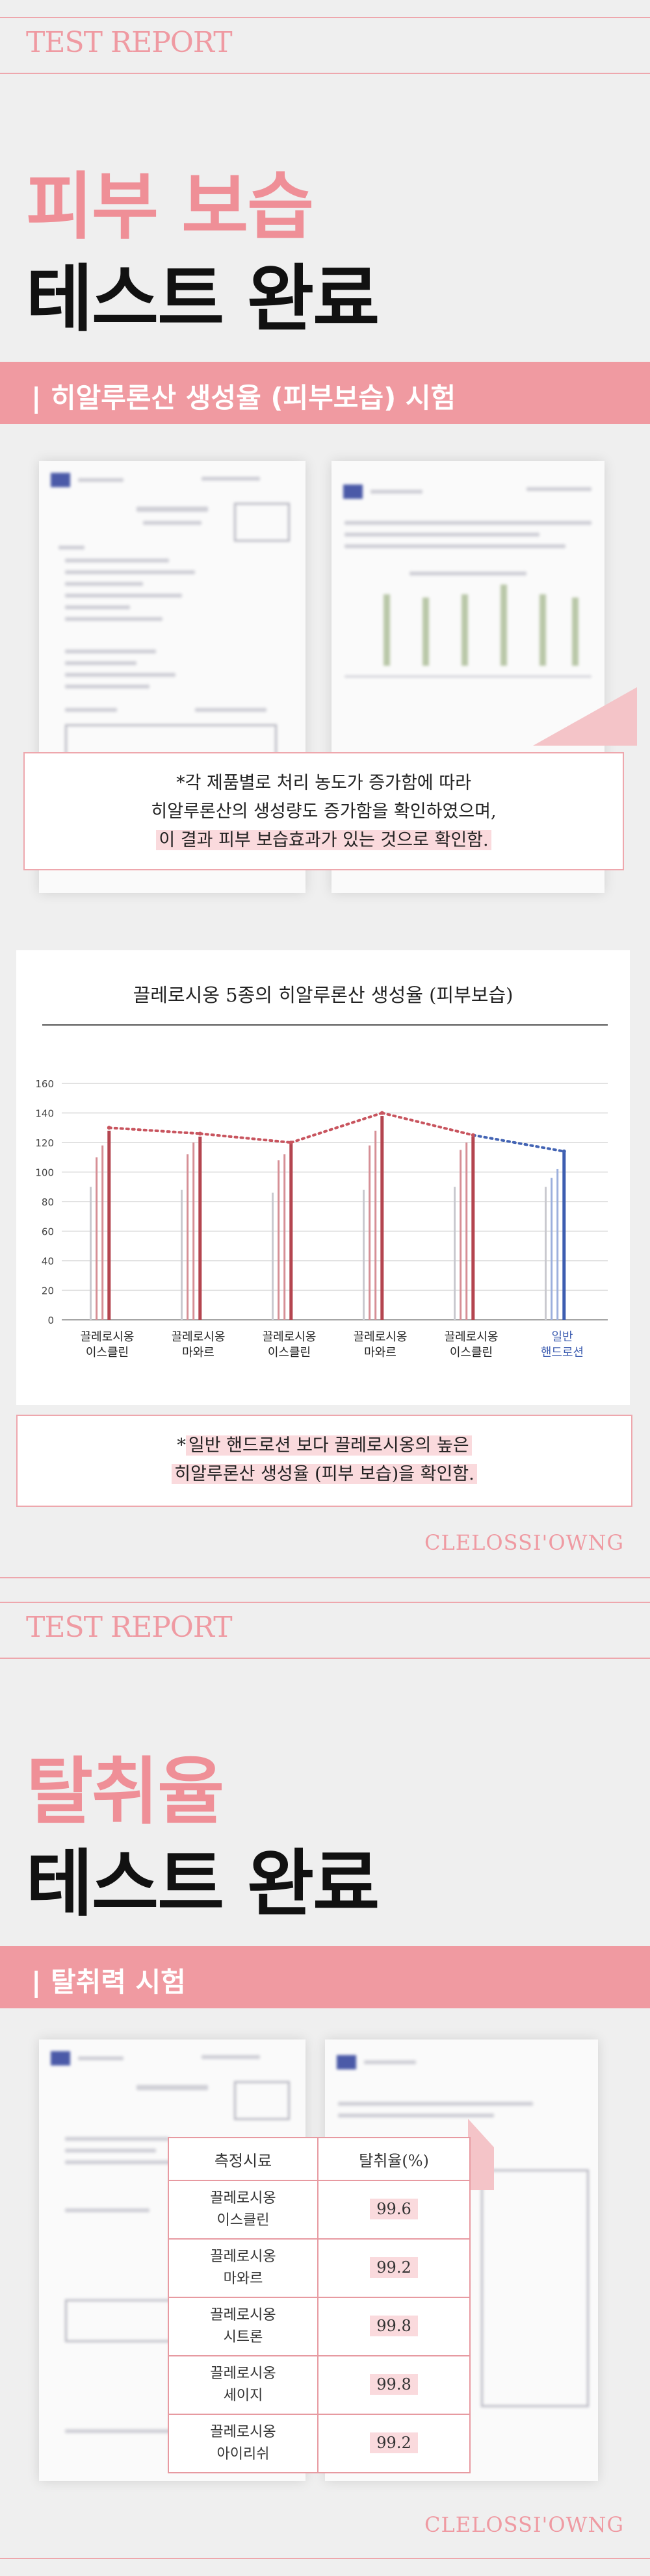 The image size is (650, 2576). What do you see at coordinates (524, 1542) in the screenshot?
I see `brand-logo-1: CLELOSSI'OWNG` at bounding box center [524, 1542].